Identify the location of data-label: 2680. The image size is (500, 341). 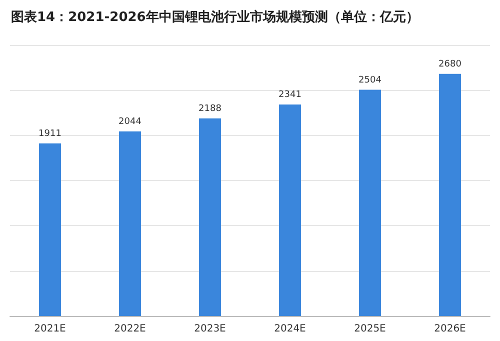
(450, 64).